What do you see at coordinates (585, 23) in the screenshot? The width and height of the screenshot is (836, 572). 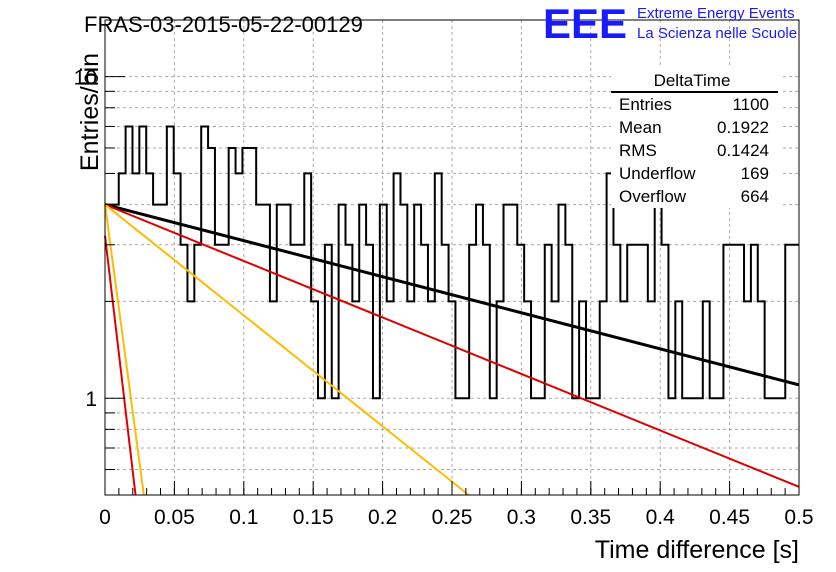 I see `logo-mark: EEE` at bounding box center [585, 23].